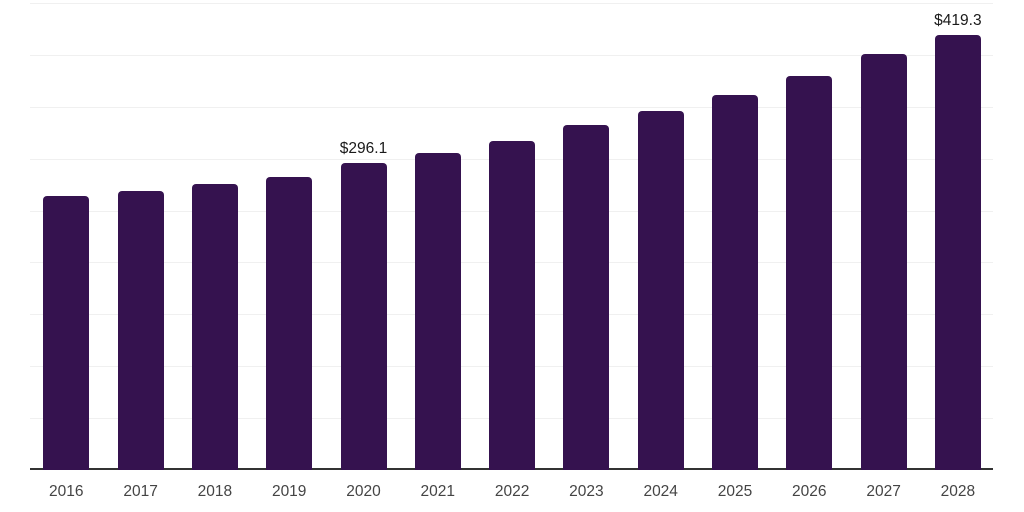 The width and height of the screenshot is (1024, 512). What do you see at coordinates (660, 290) in the screenshot?
I see `bar-2024` at bounding box center [660, 290].